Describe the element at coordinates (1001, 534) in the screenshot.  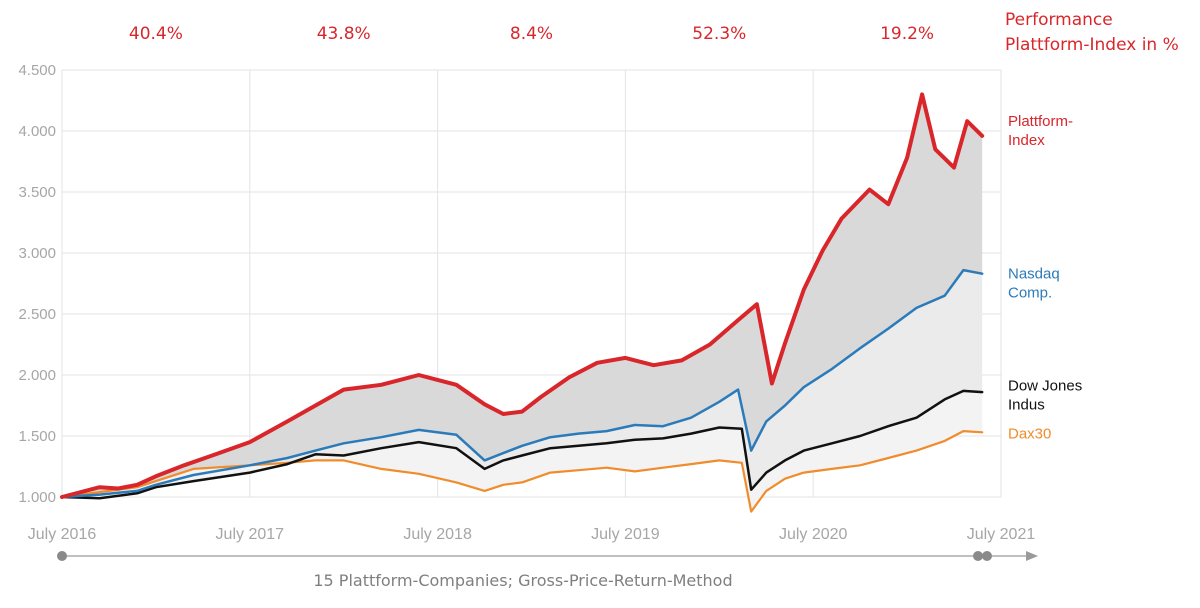
I see `x-tick-label: July 2021` at that location.